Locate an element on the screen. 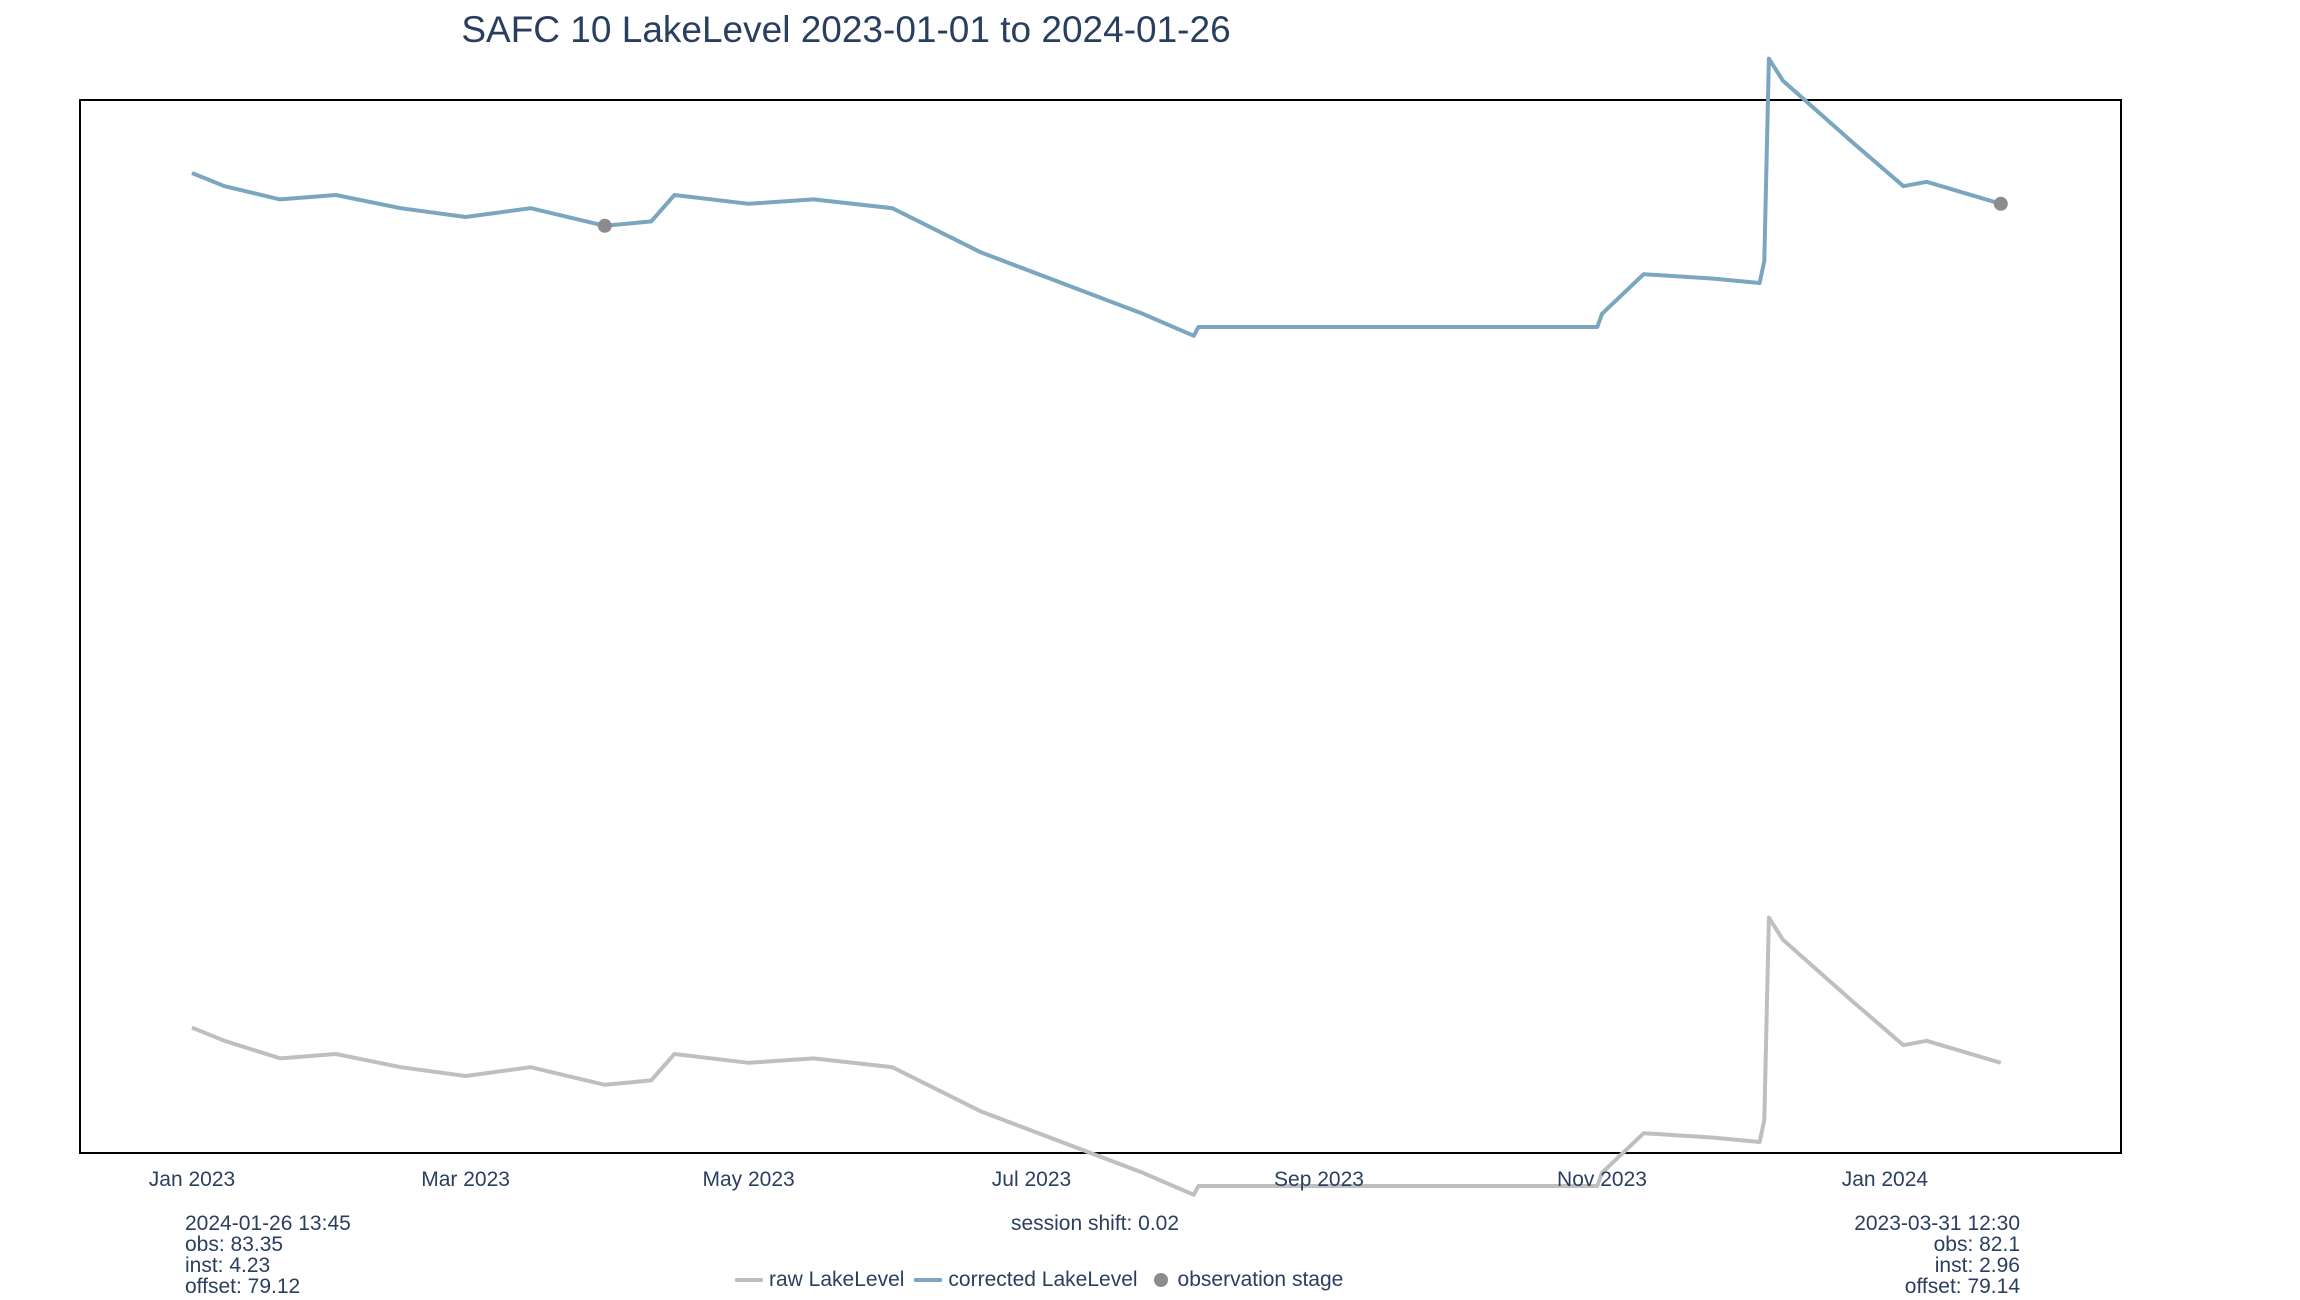  legend-corrected-swatch is located at coordinates (928, 1280).